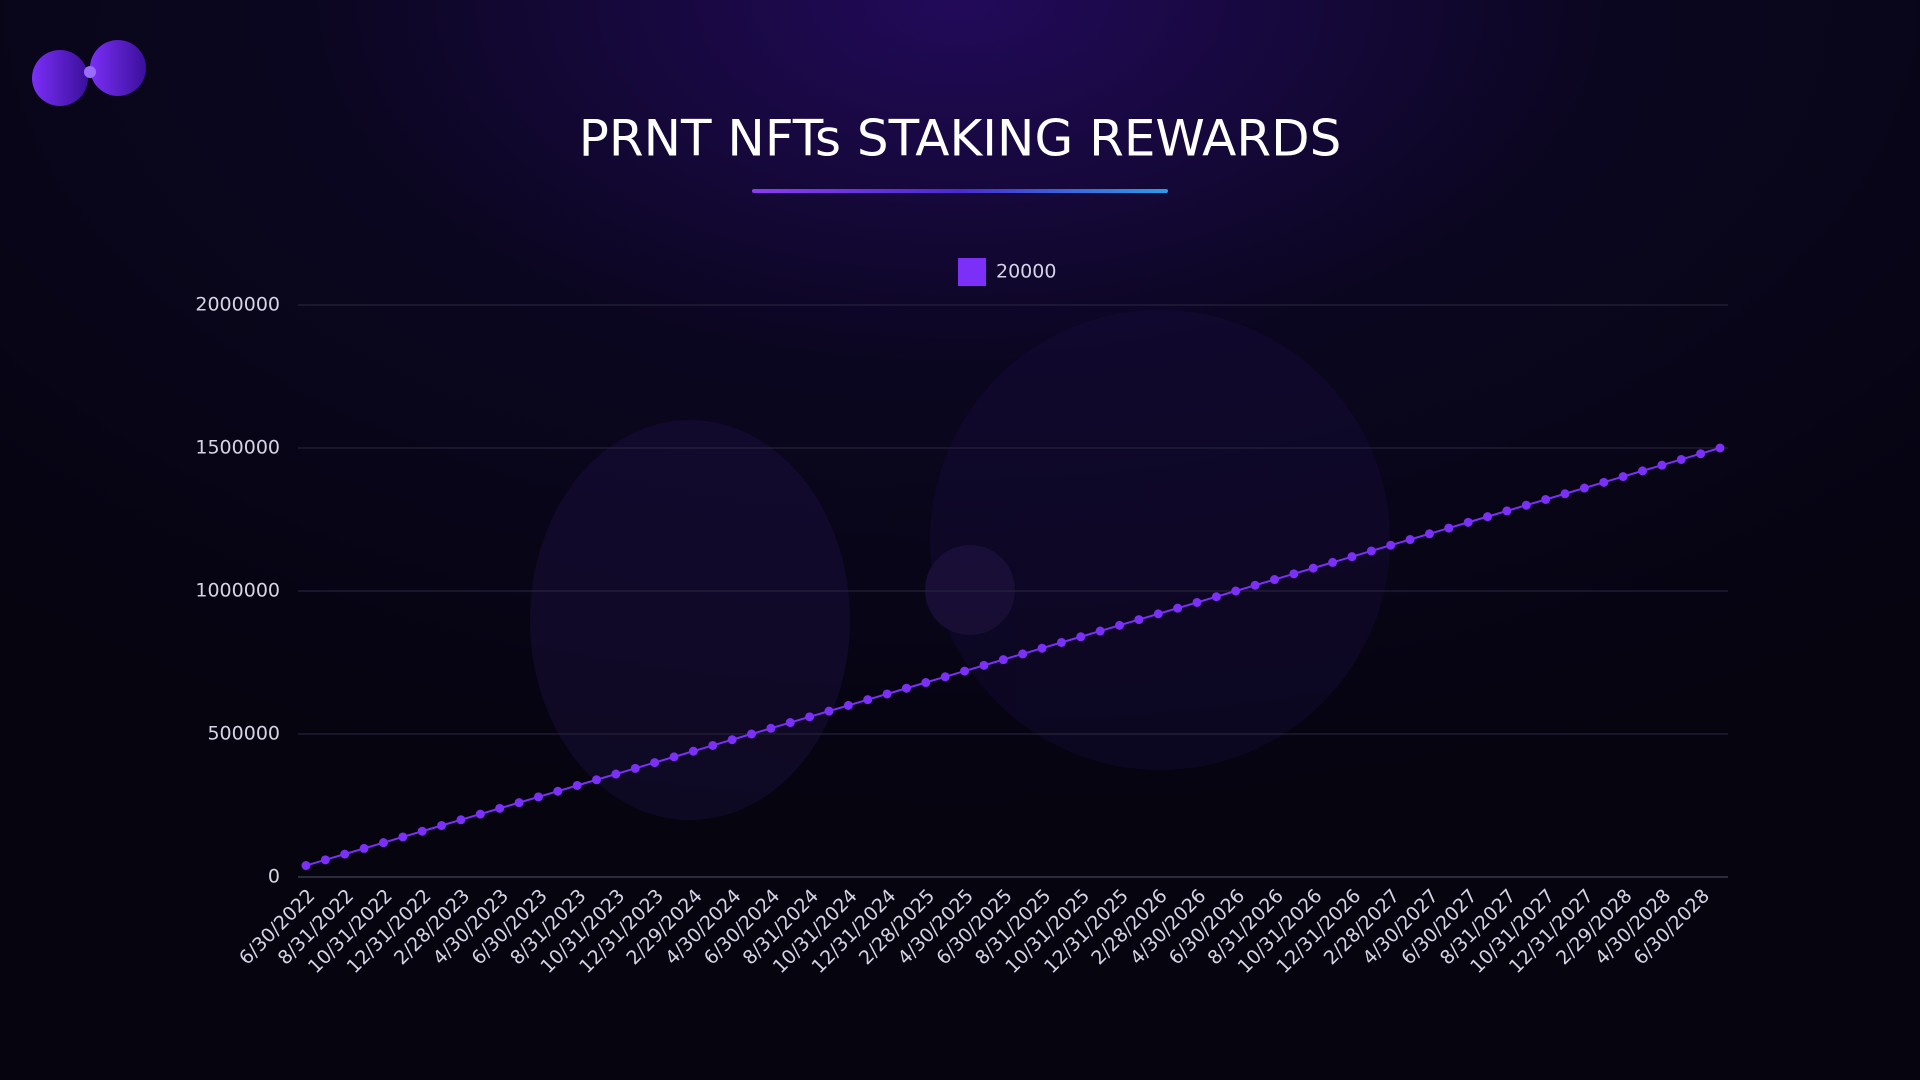 The width and height of the screenshot is (1920, 1080). I want to click on y-tick-label: 1500000, so click(237, 448).